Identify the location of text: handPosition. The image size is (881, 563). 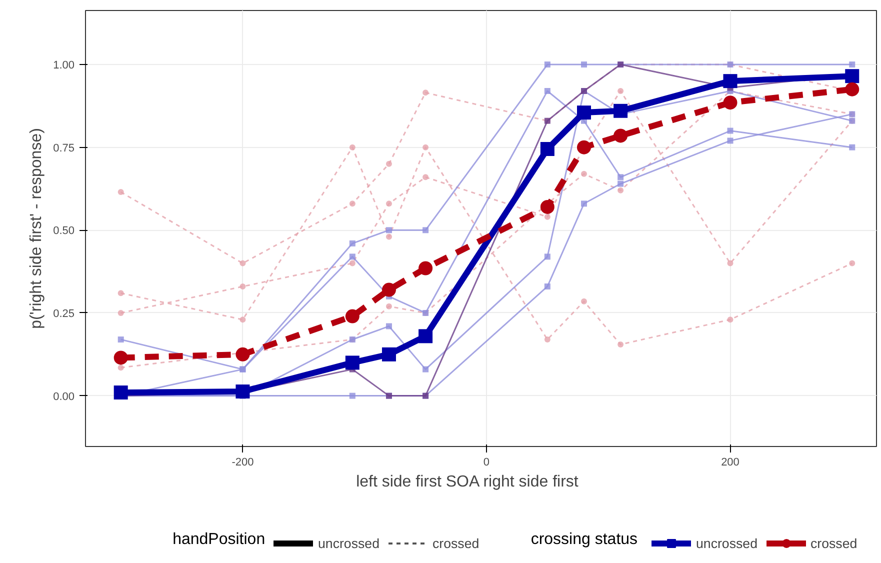
(219, 539).